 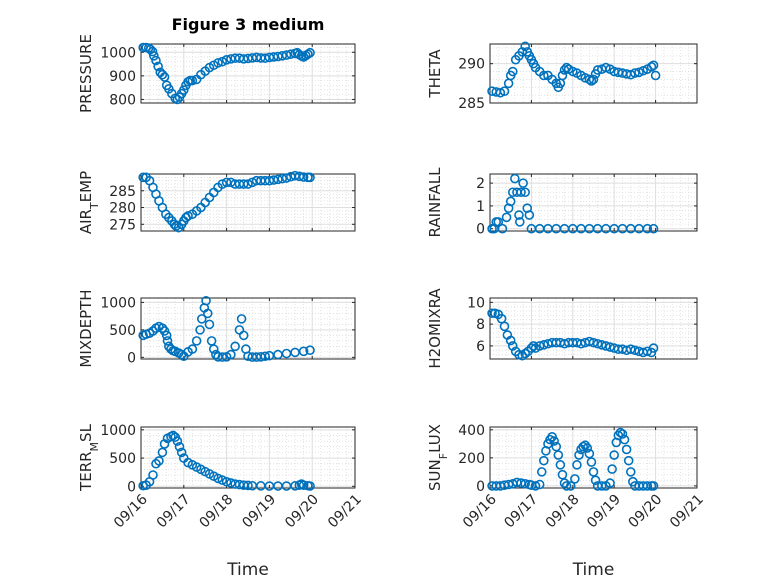 What do you see at coordinates (476, 303) in the screenshot?
I see `y-tick-label: 10` at bounding box center [476, 303].